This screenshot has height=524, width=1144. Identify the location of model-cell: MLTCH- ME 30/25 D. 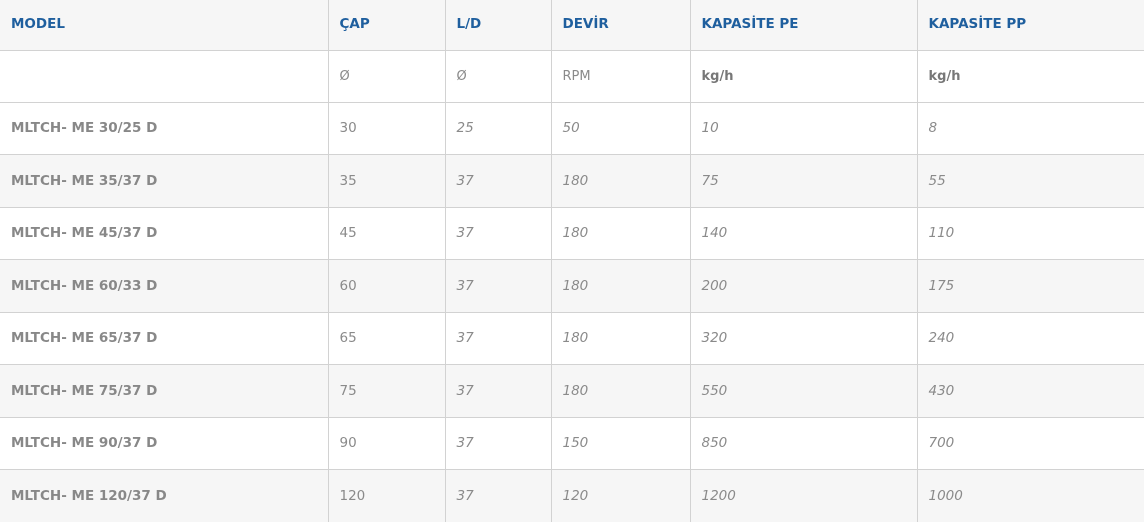
(164, 128).